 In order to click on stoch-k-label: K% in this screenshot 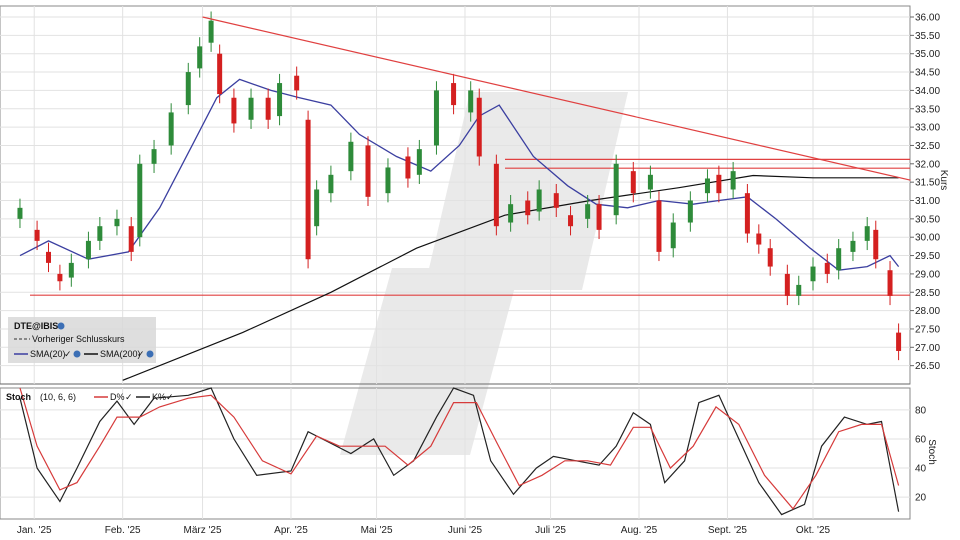, I will do `click(159, 397)`.